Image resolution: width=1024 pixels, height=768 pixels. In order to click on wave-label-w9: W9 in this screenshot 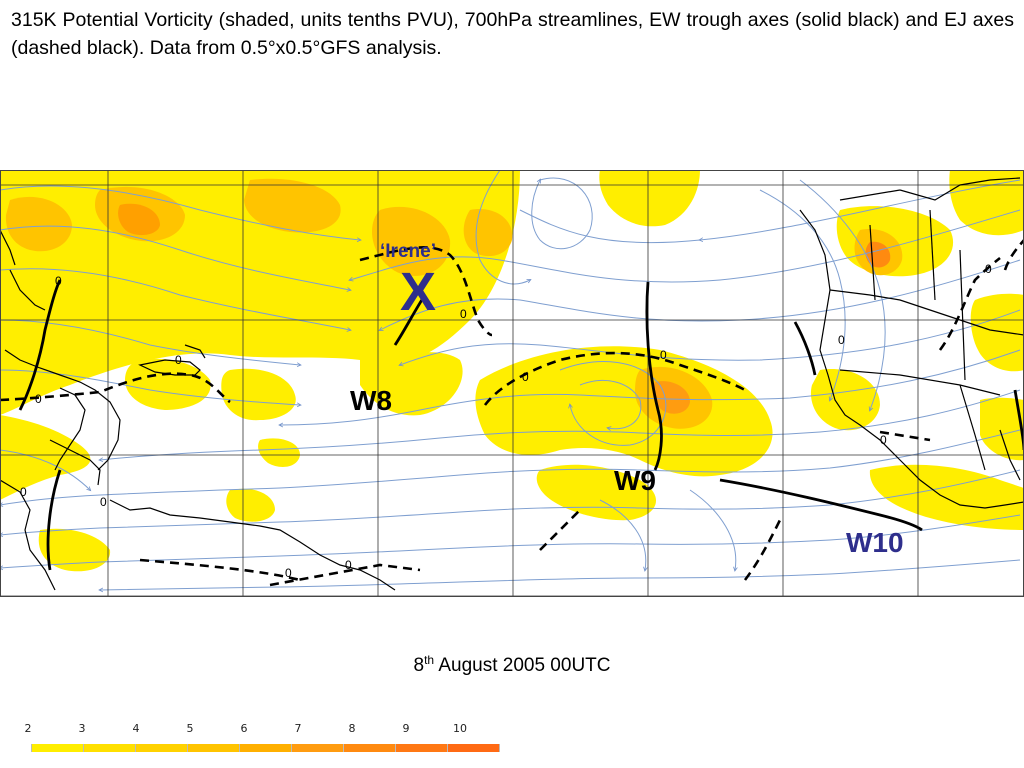, I will do `click(635, 480)`.